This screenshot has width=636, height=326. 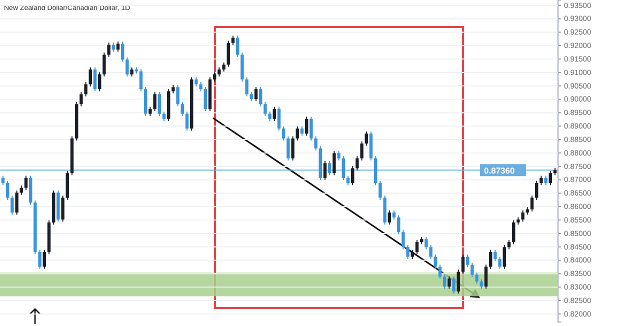 I want to click on ref-line-label: 0.87360, so click(x=499, y=171).